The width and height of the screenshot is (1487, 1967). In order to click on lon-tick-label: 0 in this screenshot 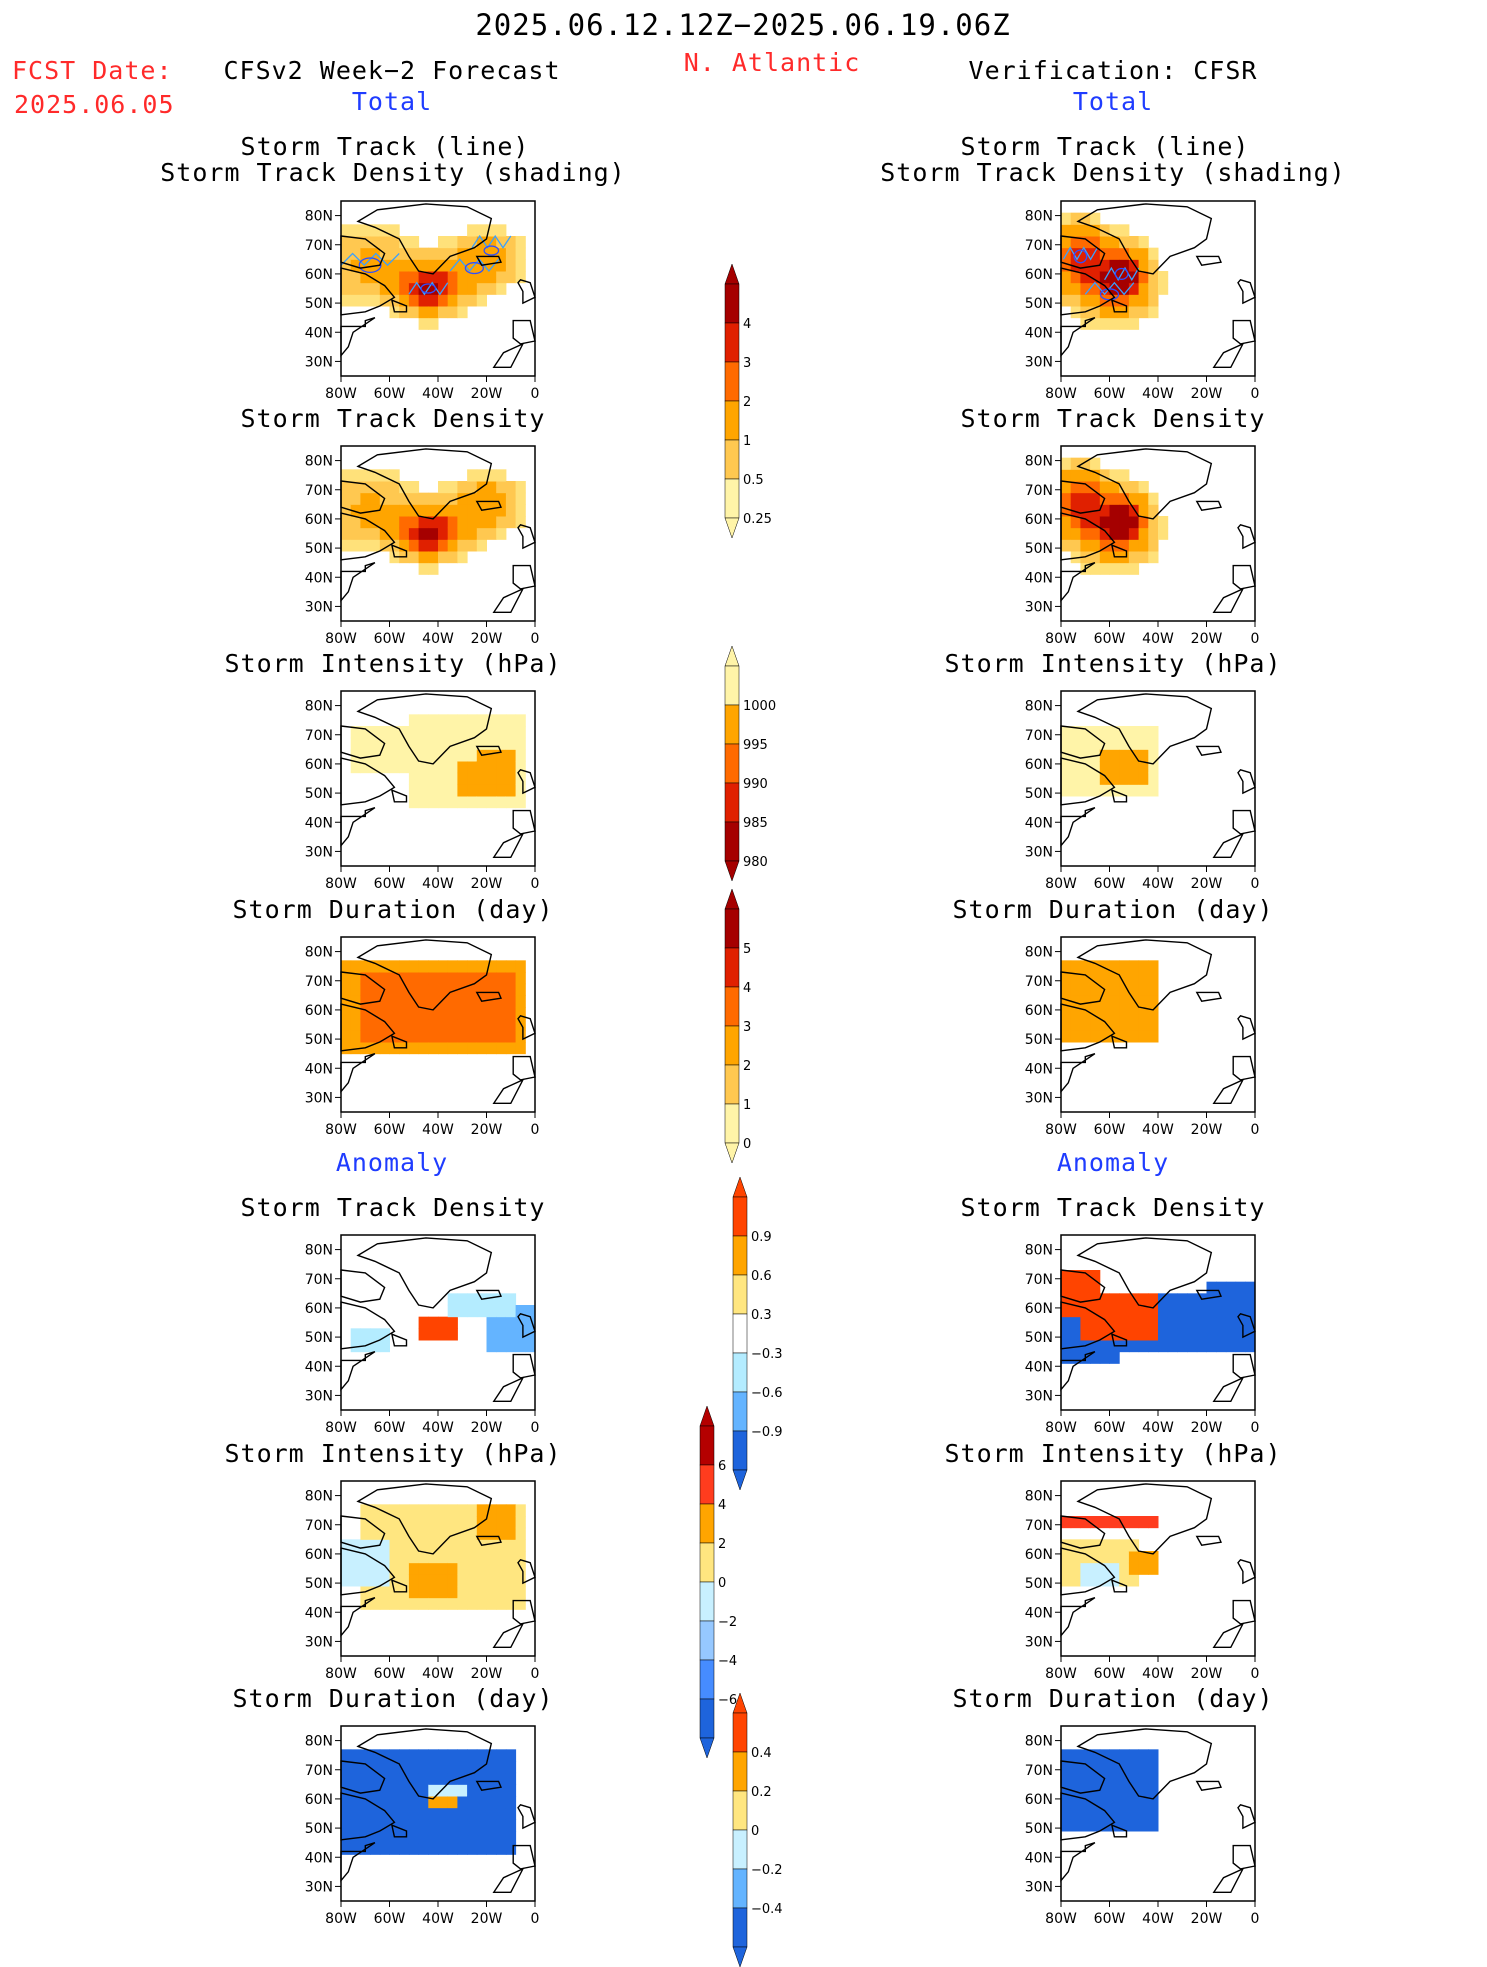, I will do `click(535, 1428)`.